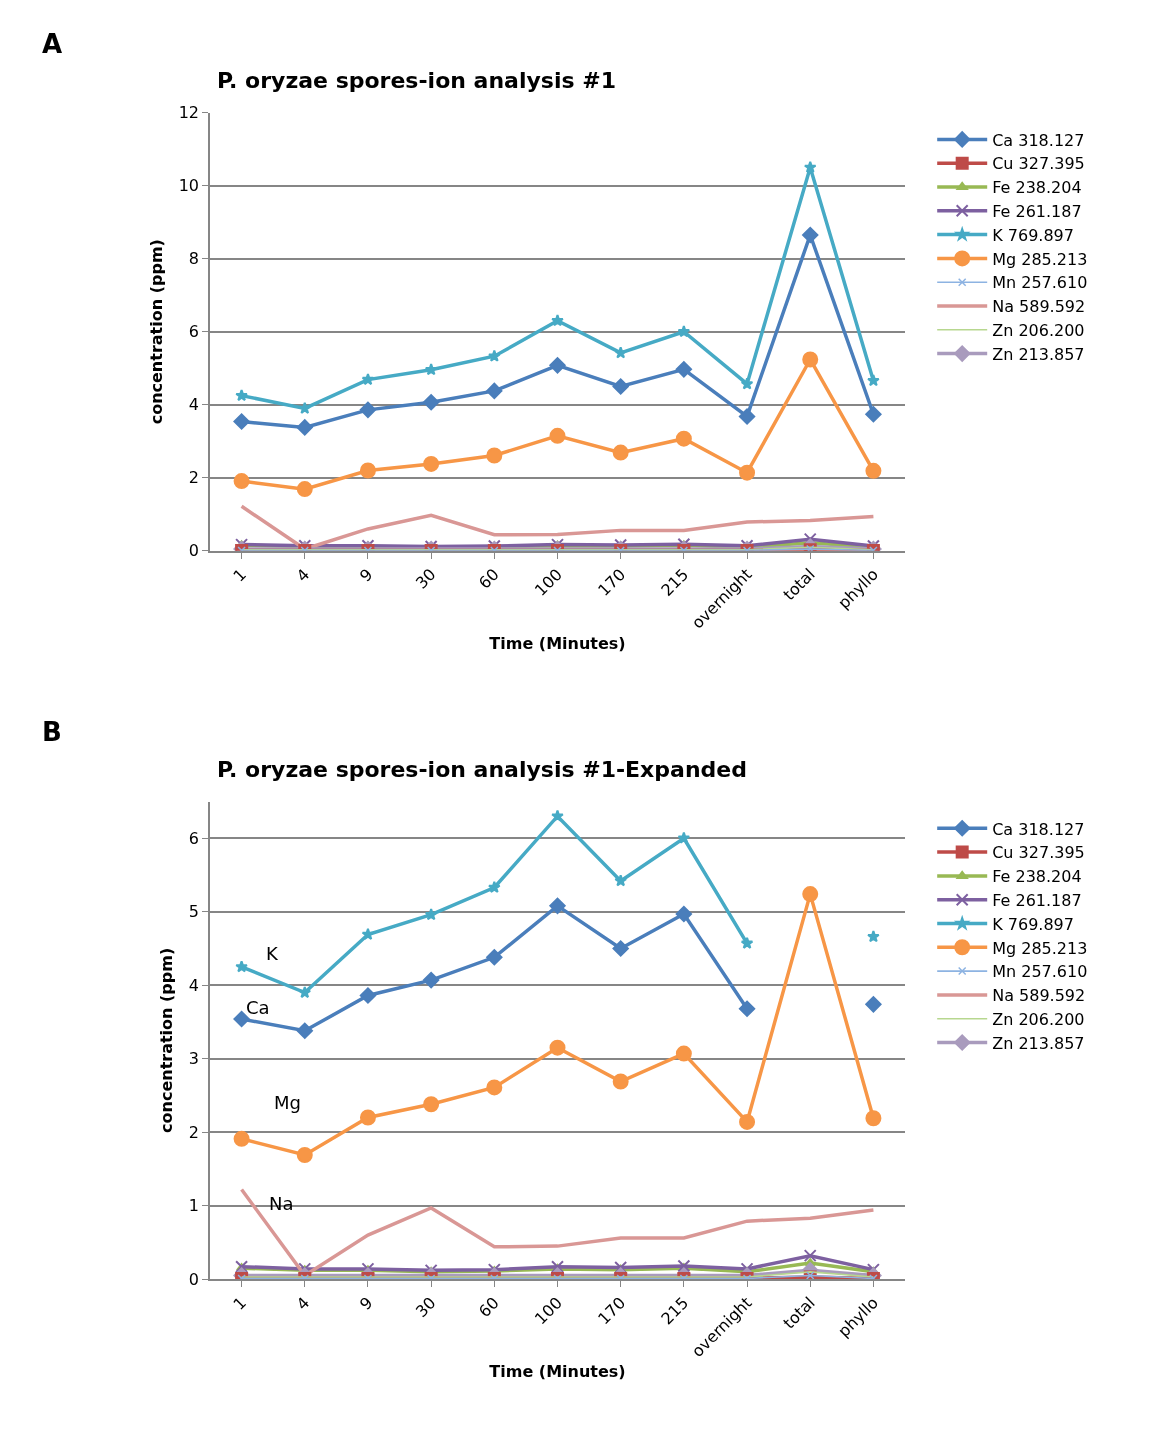 This screenshot has height=1454, width=1158. What do you see at coordinates (189, 113) in the screenshot?
I see `y-tick-label: 12` at bounding box center [189, 113].